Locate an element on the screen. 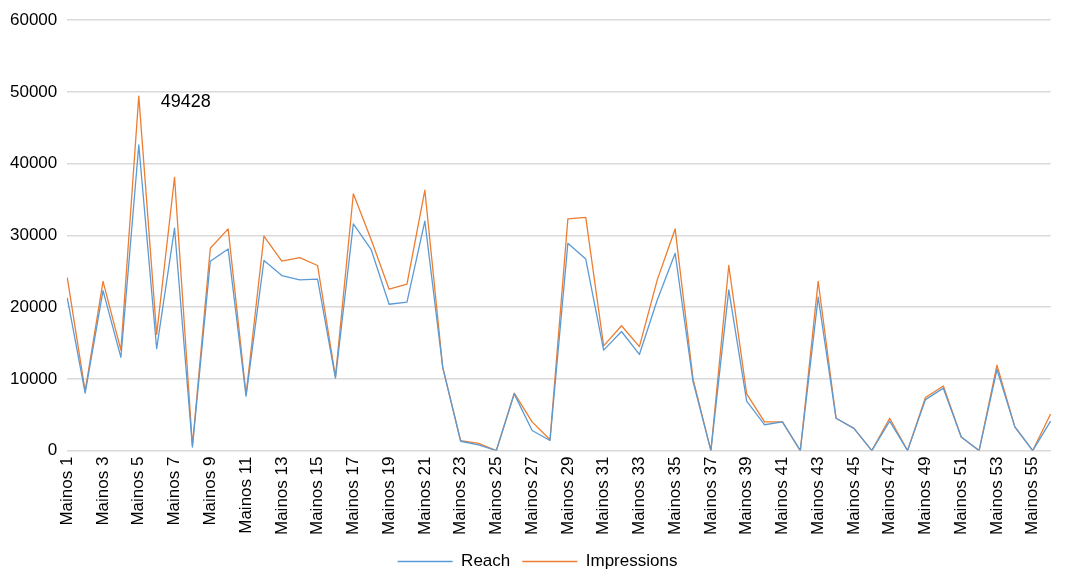  x-tick-label: Mainos 41 is located at coordinates (782, 495).